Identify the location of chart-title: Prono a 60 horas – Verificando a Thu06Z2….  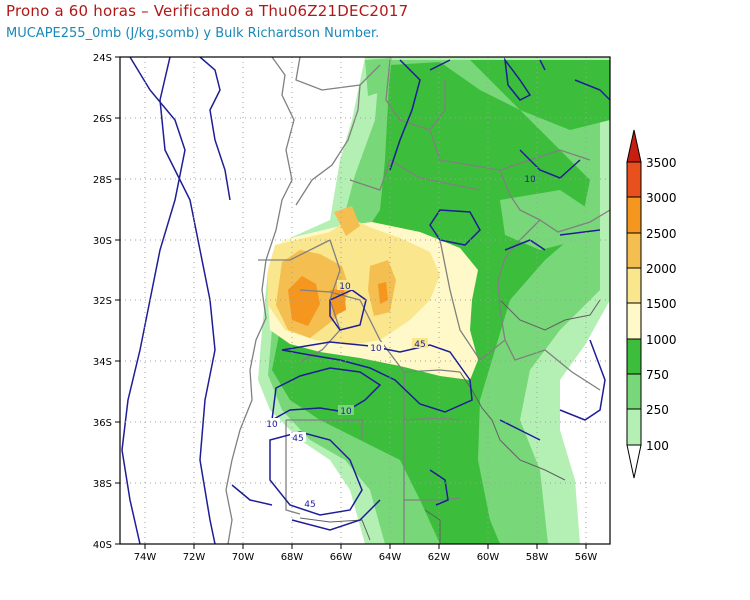
(207, 11).